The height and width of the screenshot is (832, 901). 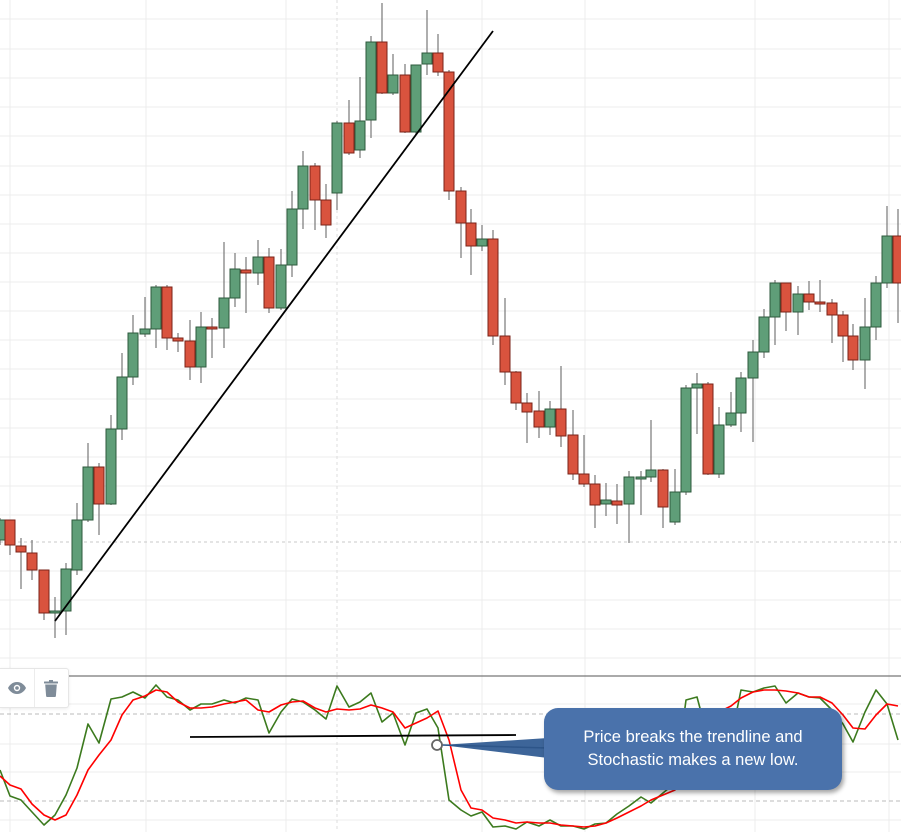 I want to click on annotation-line-2: Stochastic makes a new low., so click(x=693, y=760).